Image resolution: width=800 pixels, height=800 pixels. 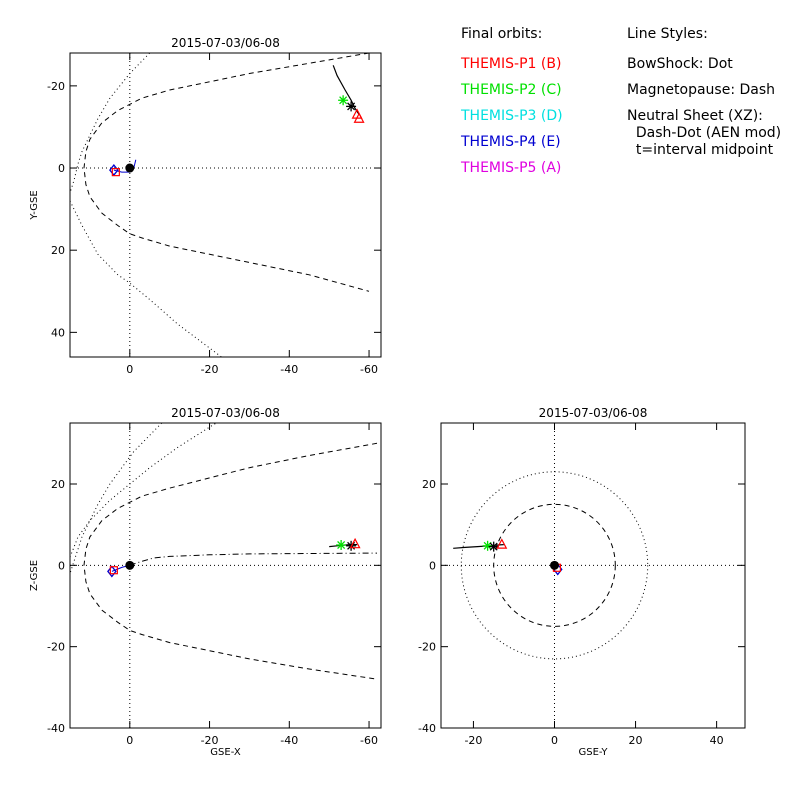 I want to click on xz-diamond-marker, so click(x=112, y=571).